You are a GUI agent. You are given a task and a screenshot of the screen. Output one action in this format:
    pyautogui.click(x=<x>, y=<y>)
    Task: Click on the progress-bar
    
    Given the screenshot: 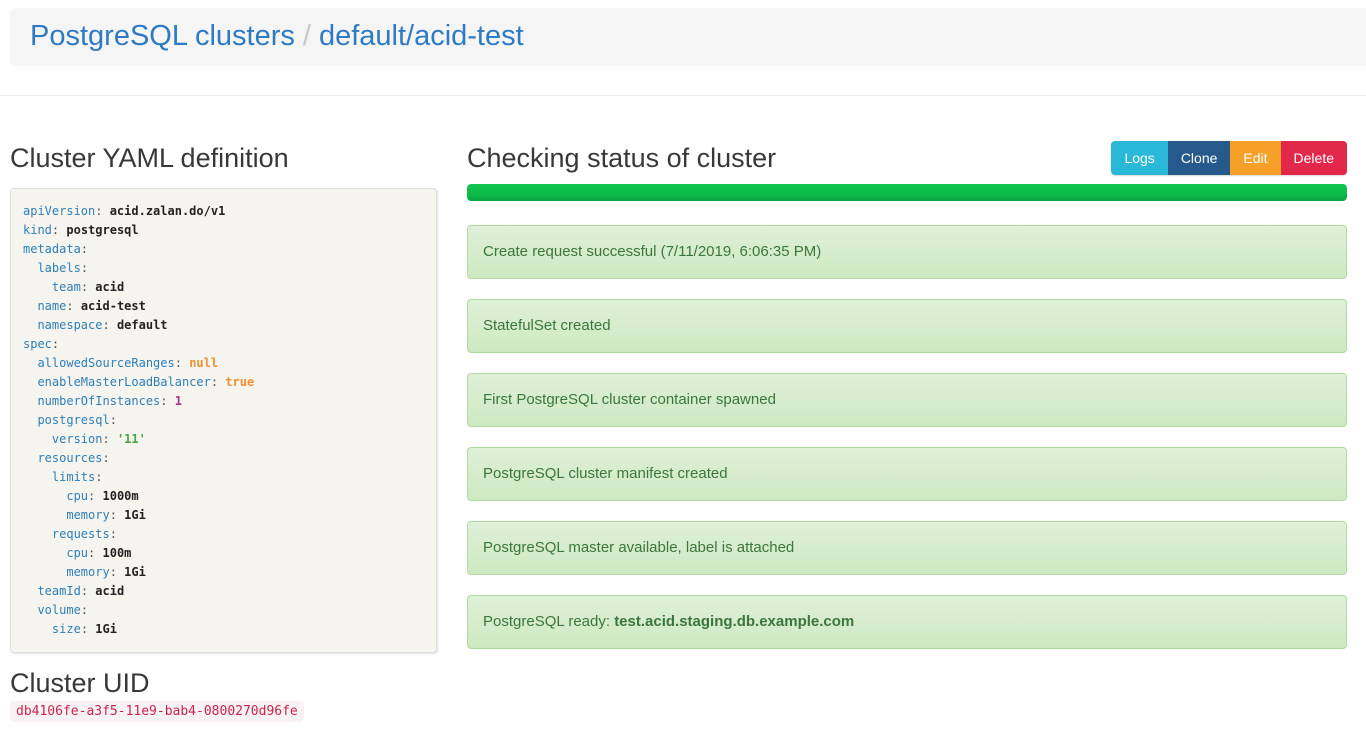 What is the action you would take?
    pyautogui.click(x=907, y=192)
    